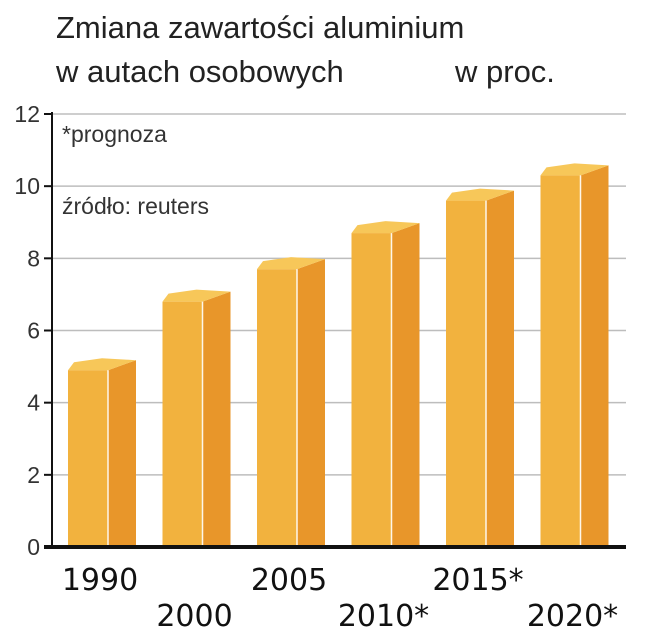  I want to click on y-tick-label: 2, so click(33, 475).